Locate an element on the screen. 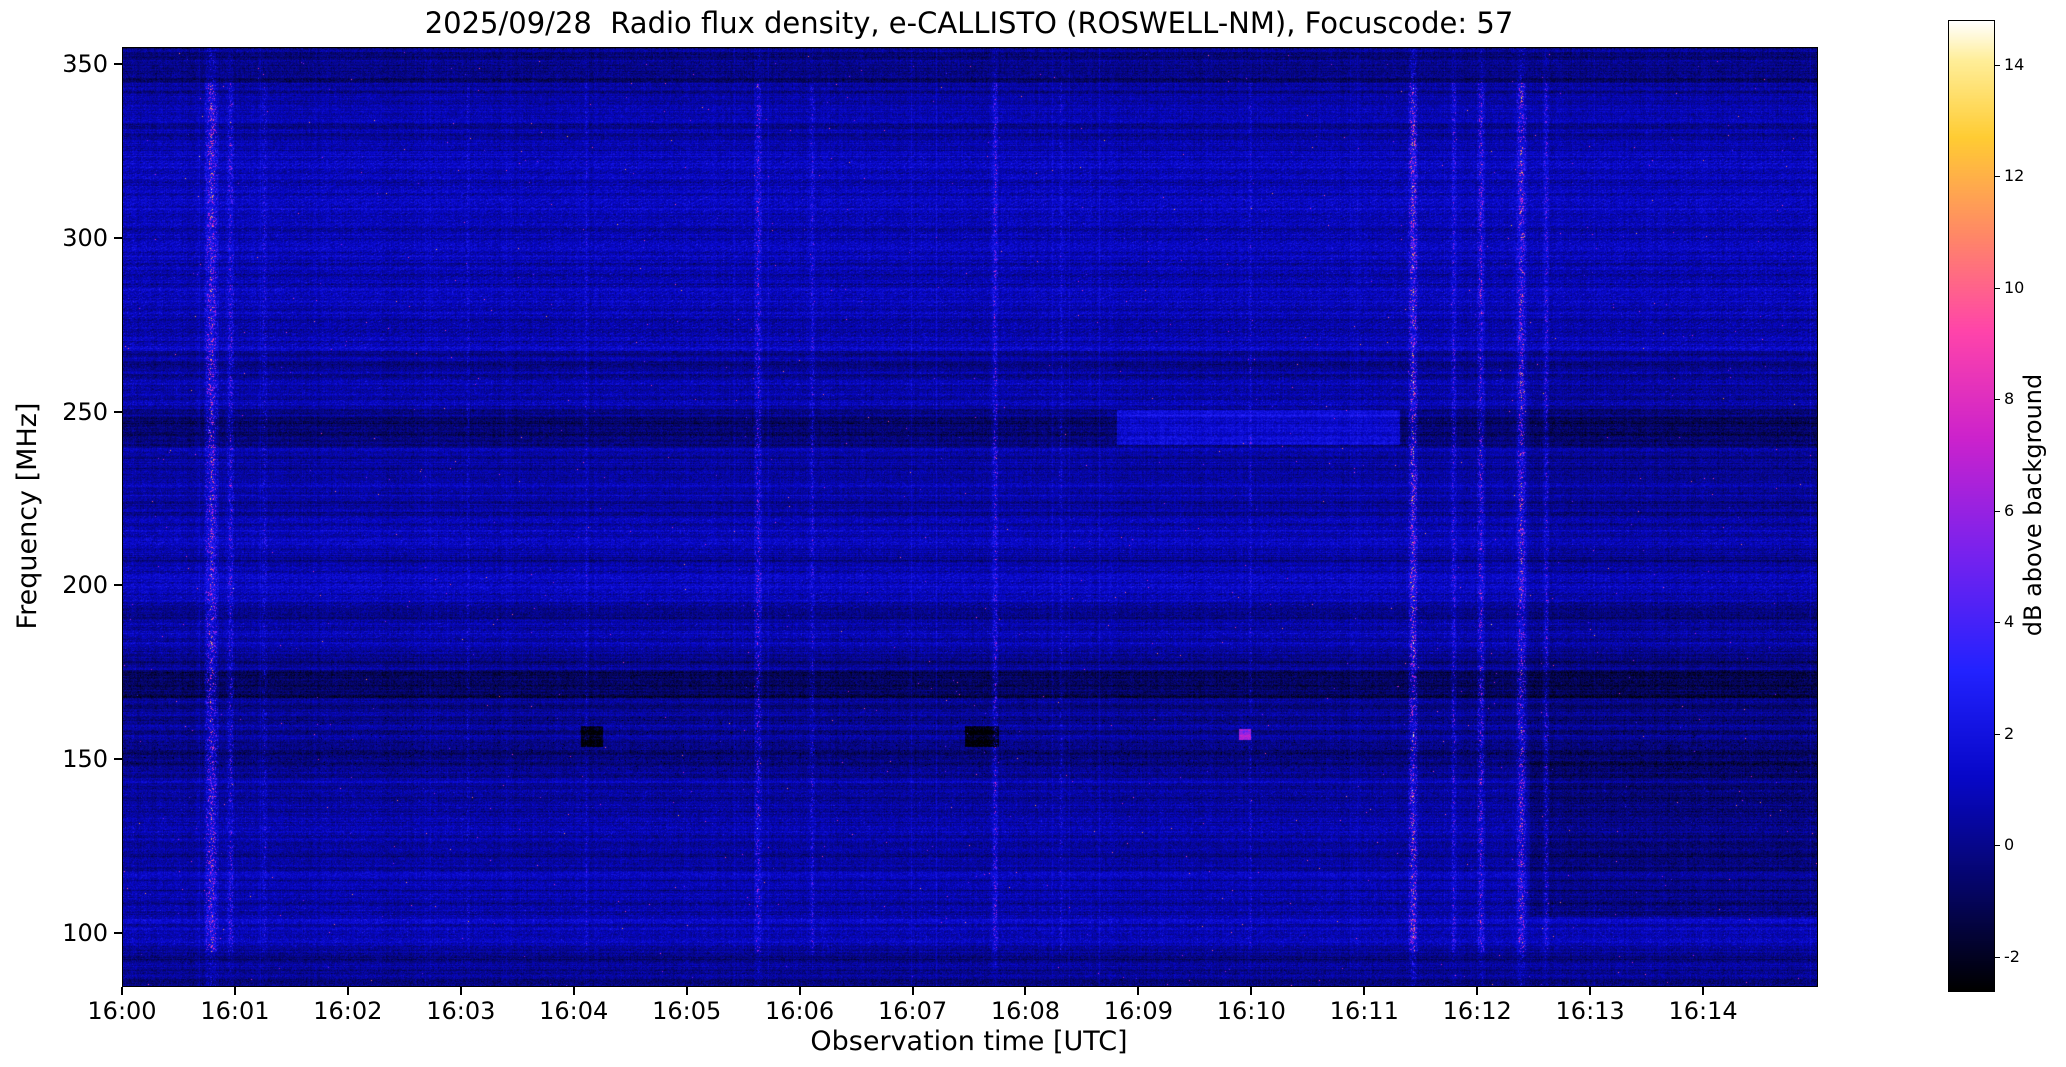  colorbar-tick-label: 12 is located at coordinates (2014, 176).